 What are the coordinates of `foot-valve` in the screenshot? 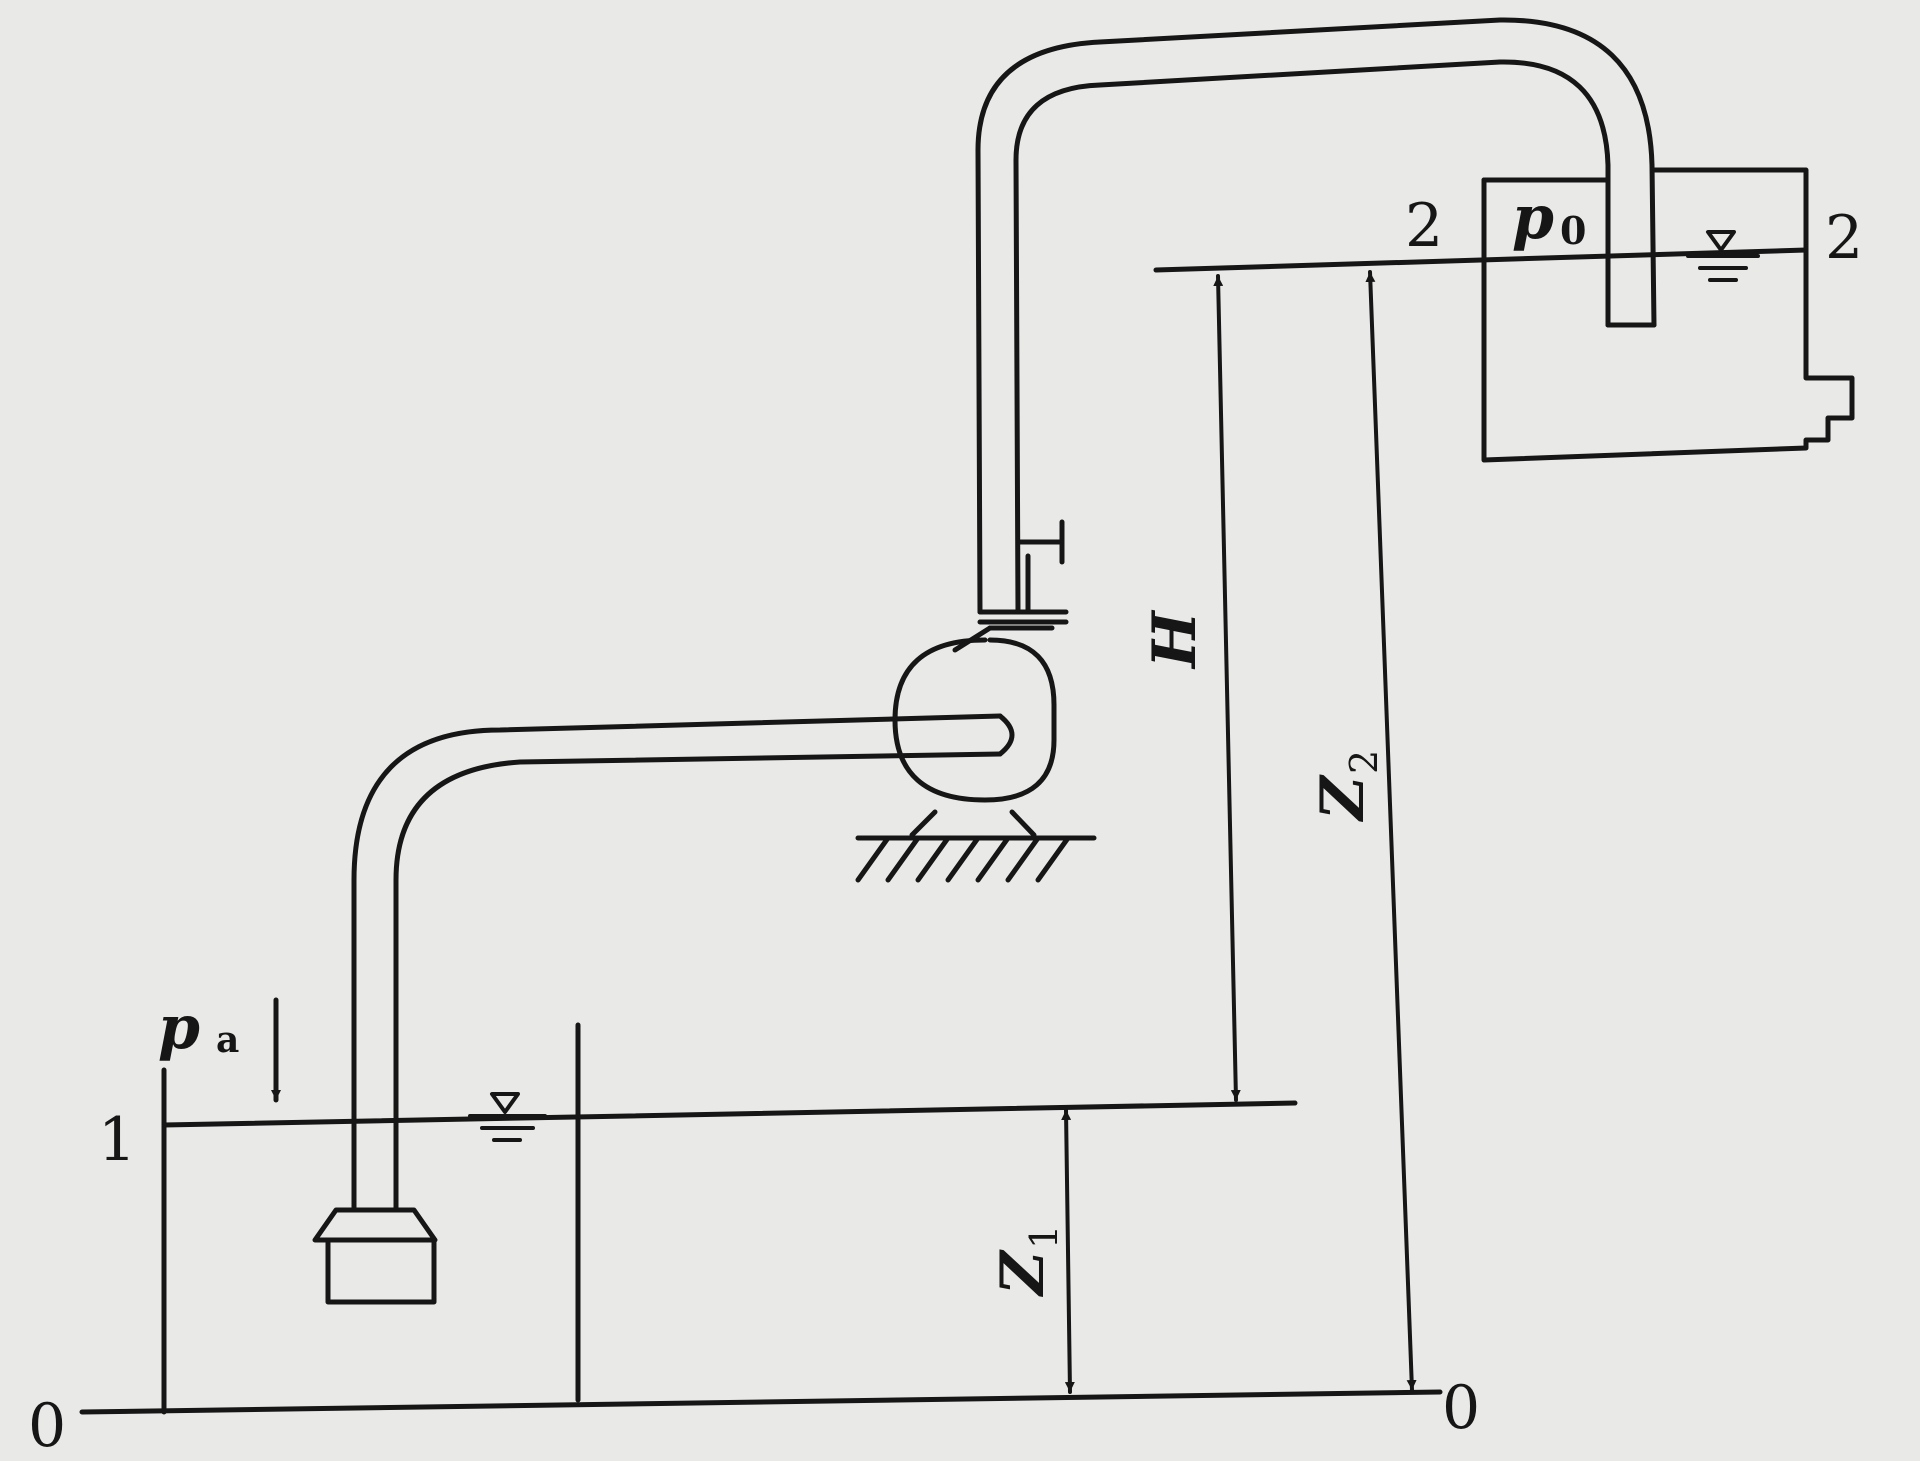 It's located at (375, 1256).